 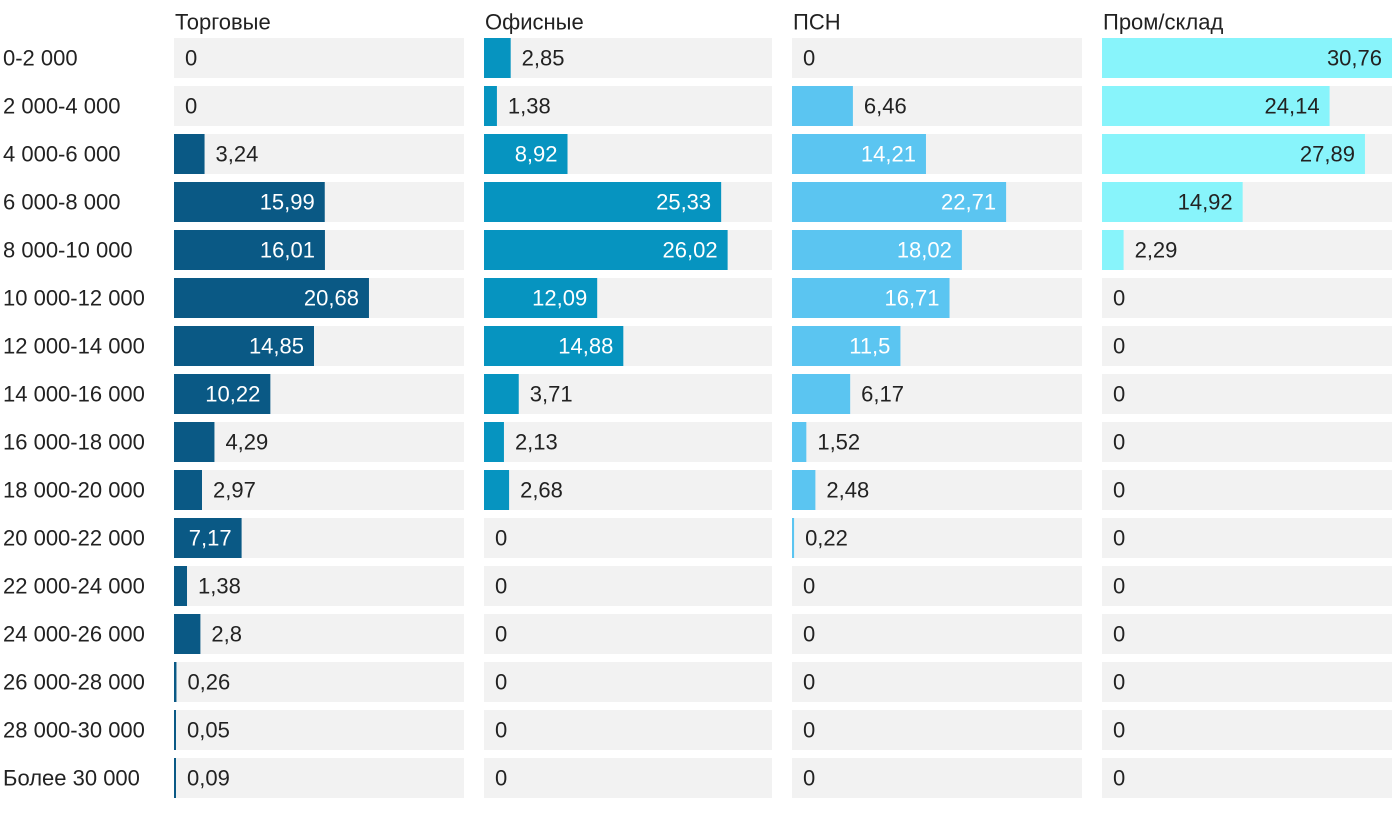 What do you see at coordinates (74, 538) in the screenshot?
I see `category-label: 20 000-22 000` at bounding box center [74, 538].